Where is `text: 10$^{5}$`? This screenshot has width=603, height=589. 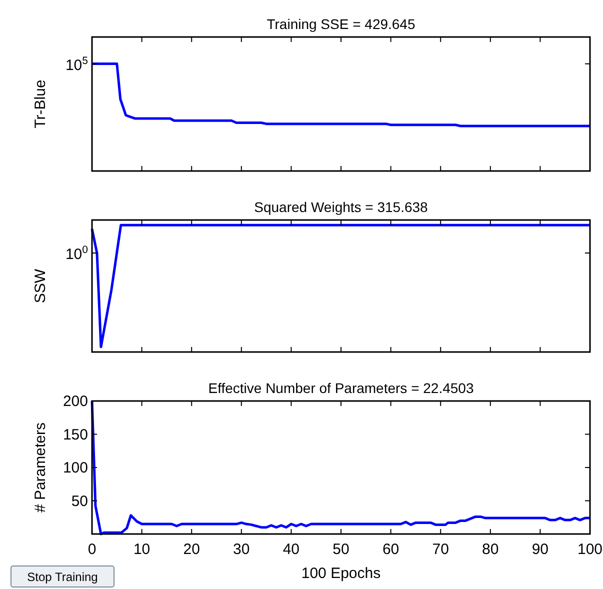 text: 10$^{5}$ is located at coordinates (76, 64).